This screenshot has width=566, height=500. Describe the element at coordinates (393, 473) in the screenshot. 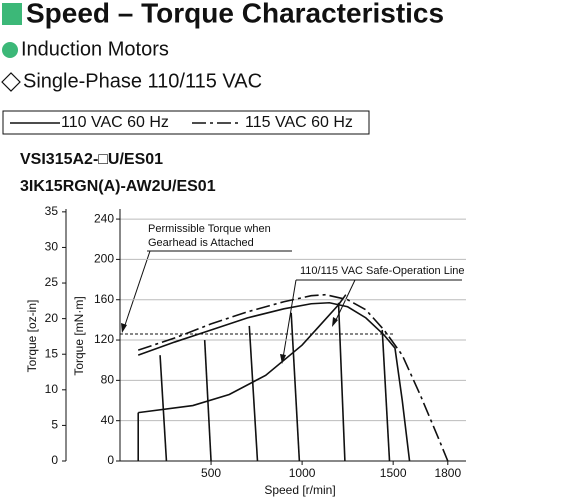

I see `x-tick-label: 1500` at that location.